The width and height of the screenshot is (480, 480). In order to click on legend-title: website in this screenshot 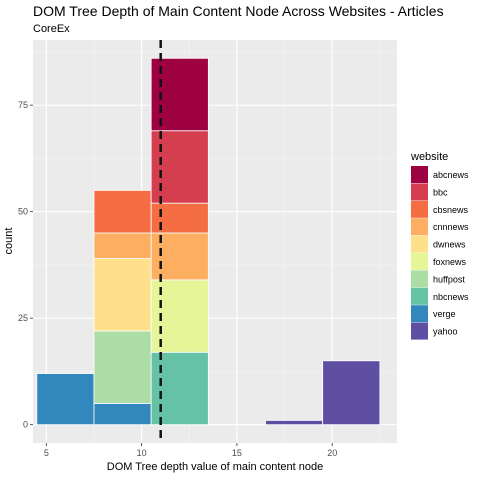, I will do `click(429, 157)`.